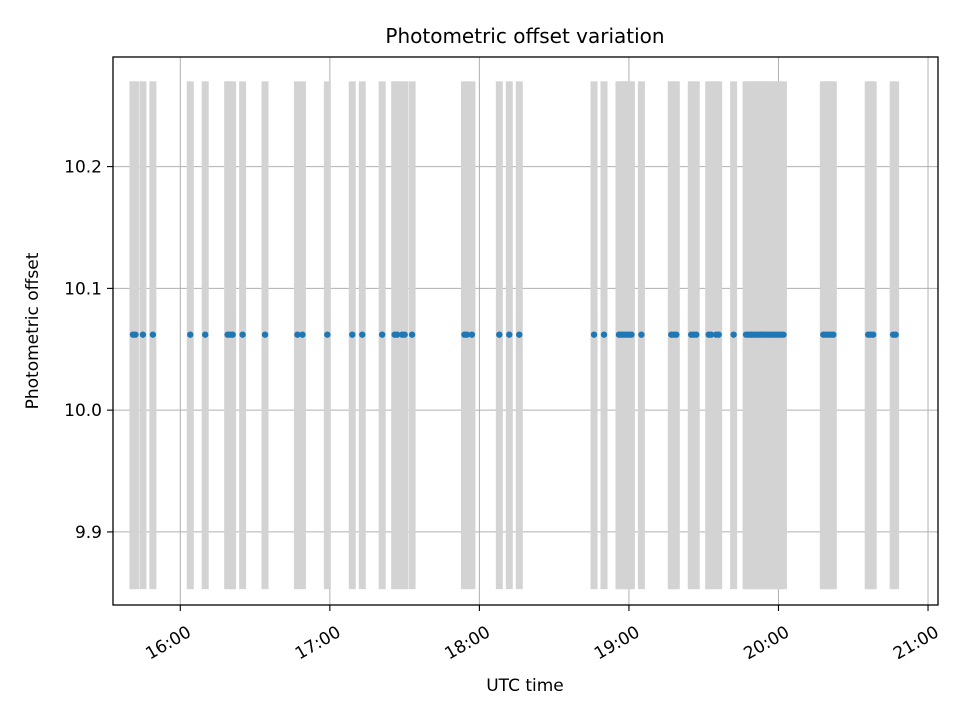 The image size is (960, 720). Describe the element at coordinates (33, 330) in the screenshot. I see `y-axis-label: Photometric offset` at that location.